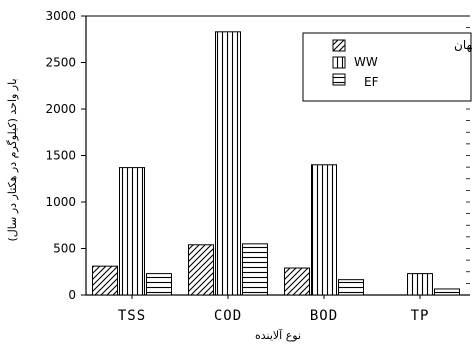 The height and width of the screenshot is (348, 472). What do you see at coordinates (12, 159) in the screenshot?
I see `y-axis-title: بار واحد (کیلوگرم در هکتار در سال)` at bounding box center [12, 159].